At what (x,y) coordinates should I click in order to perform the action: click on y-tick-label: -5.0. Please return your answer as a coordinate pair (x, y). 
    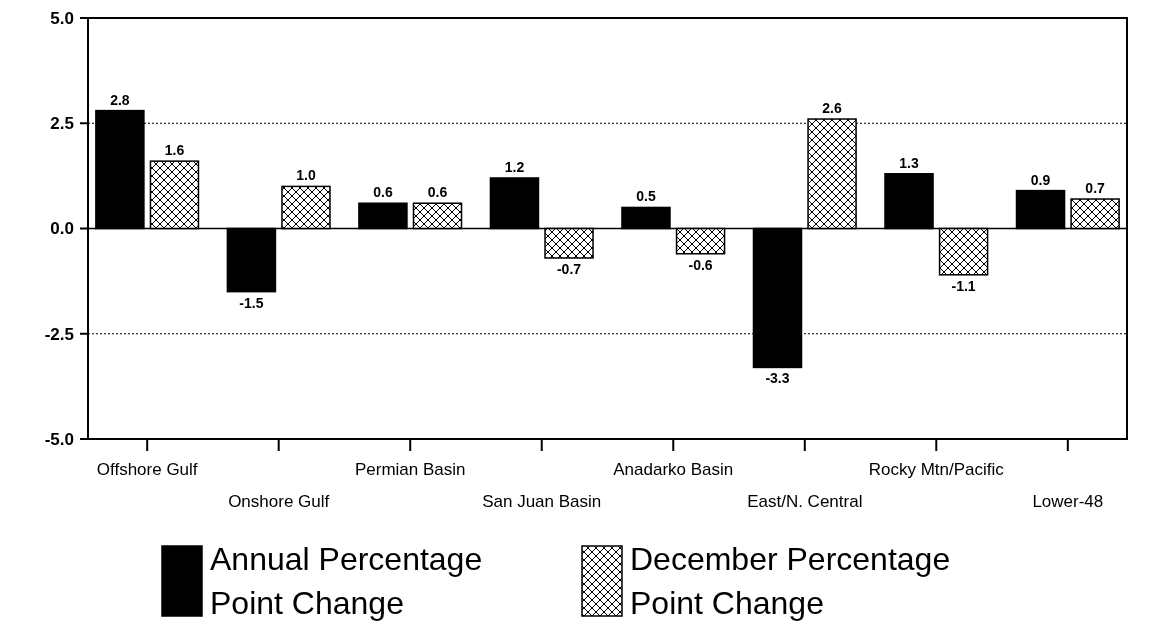
    Looking at the image, I should click on (59, 439).